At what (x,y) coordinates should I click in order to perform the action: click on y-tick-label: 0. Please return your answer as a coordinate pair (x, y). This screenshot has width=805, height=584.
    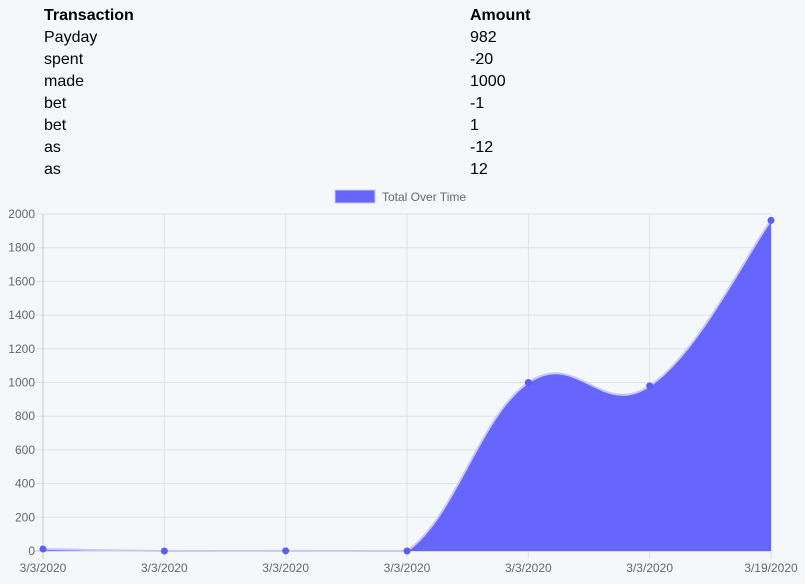
    Looking at the image, I should click on (31, 551).